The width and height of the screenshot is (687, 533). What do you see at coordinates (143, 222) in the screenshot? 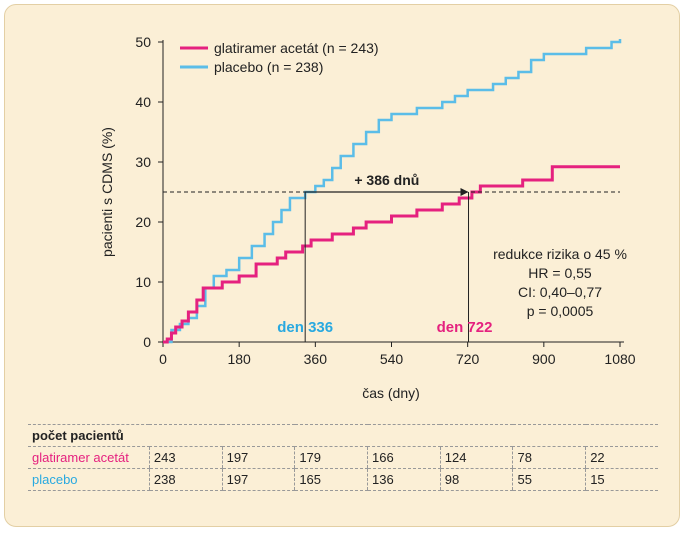
I see `y-tick-label: 20` at bounding box center [143, 222].